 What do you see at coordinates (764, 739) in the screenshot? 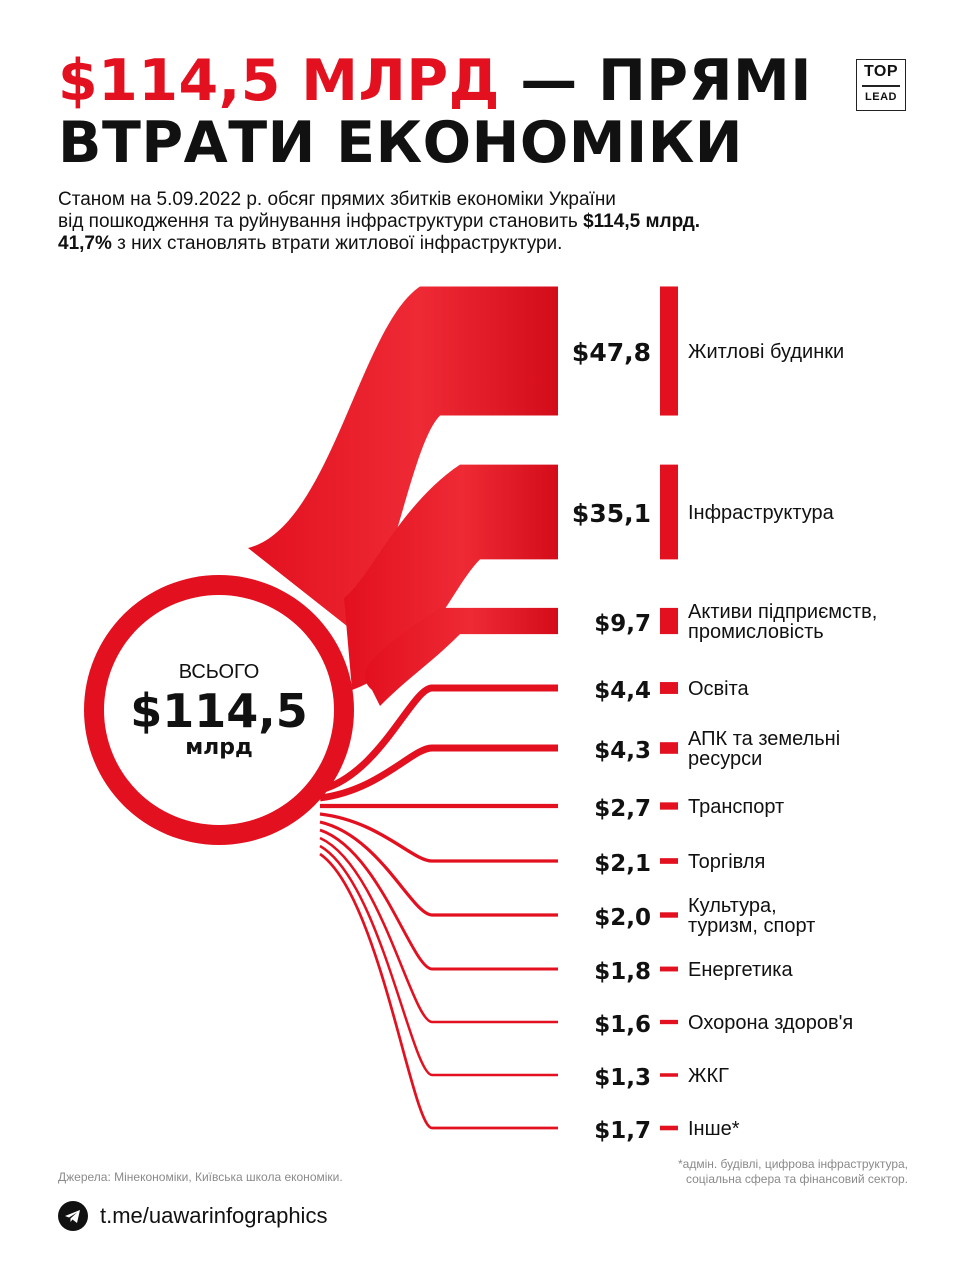
I see `category-label-5-1: АПК та земельні` at bounding box center [764, 739].